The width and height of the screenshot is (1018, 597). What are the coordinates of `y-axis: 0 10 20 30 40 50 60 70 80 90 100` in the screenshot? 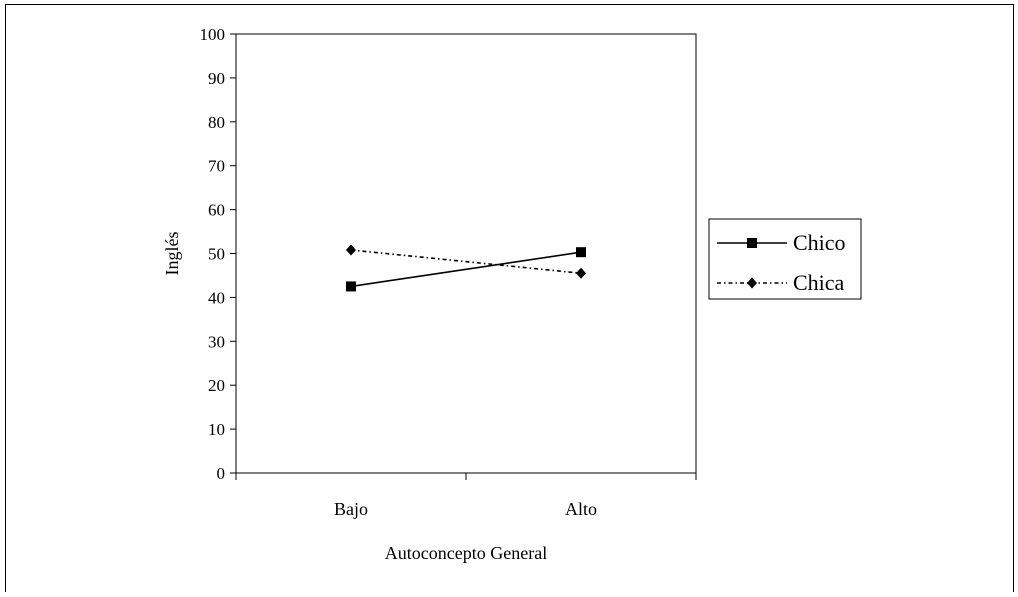 It's located at (218, 254).